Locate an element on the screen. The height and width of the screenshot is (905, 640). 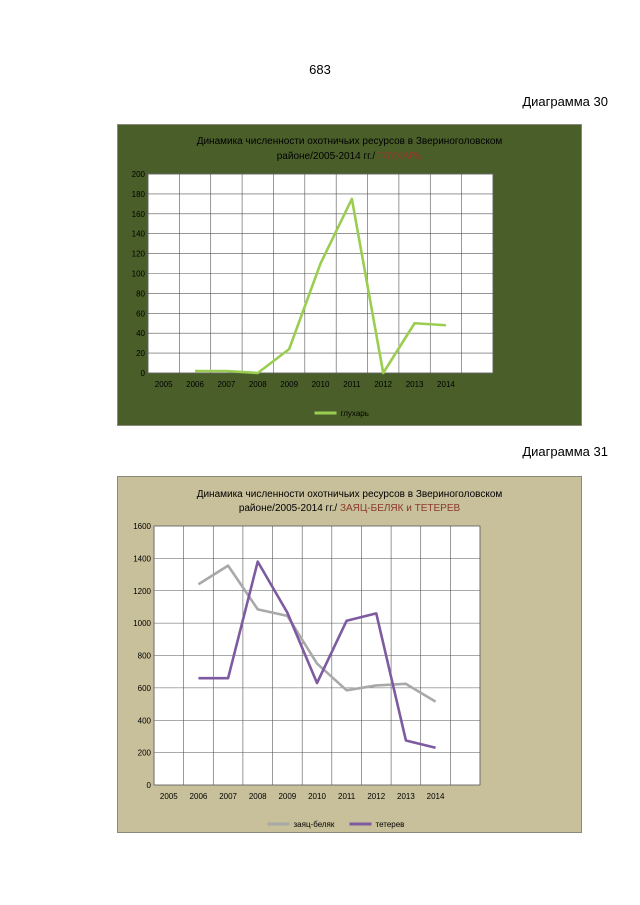
y-tick-label: 160 is located at coordinates (139, 214).